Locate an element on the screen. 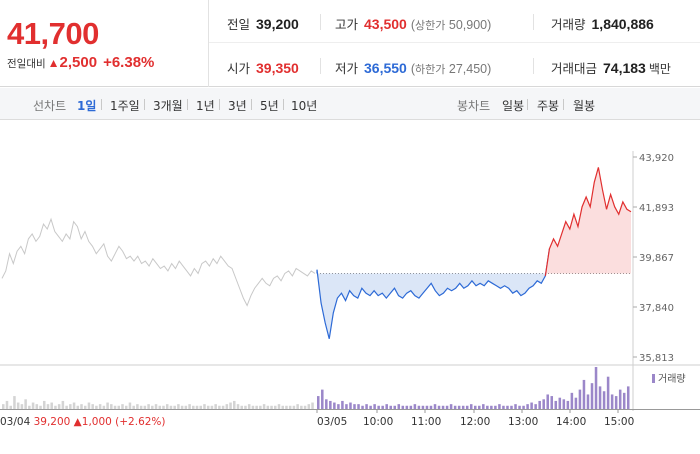  candle-chart-label: 봉차트 is located at coordinates (474, 106).